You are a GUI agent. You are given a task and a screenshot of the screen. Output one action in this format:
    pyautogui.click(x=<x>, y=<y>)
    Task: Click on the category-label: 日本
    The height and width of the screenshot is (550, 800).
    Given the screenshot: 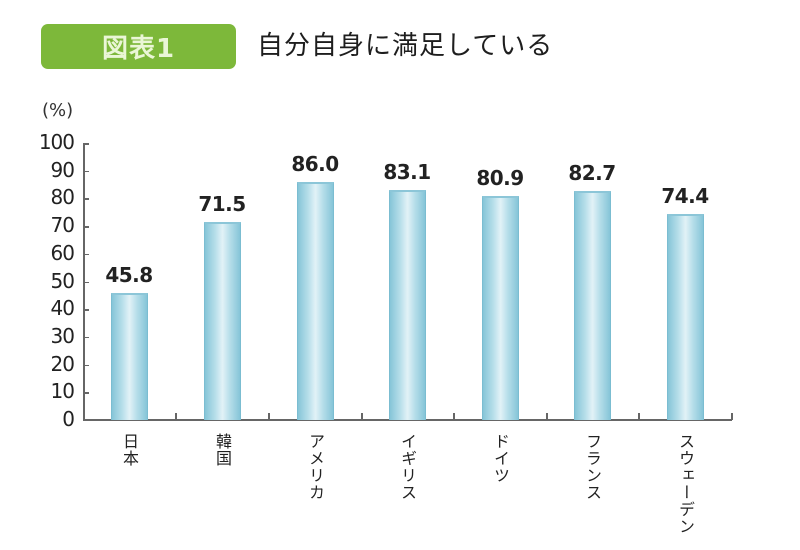 What is the action you would take?
    pyautogui.click(x=129, y=450)
    